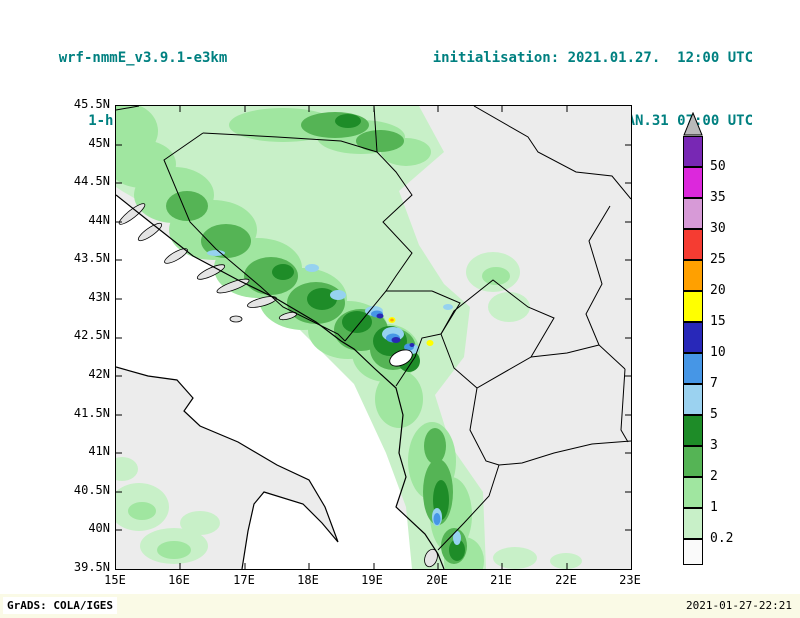 Image resolution: width=800 pixels, height=618 pixels. I want to click on border-kosovo, so click(497, 334).